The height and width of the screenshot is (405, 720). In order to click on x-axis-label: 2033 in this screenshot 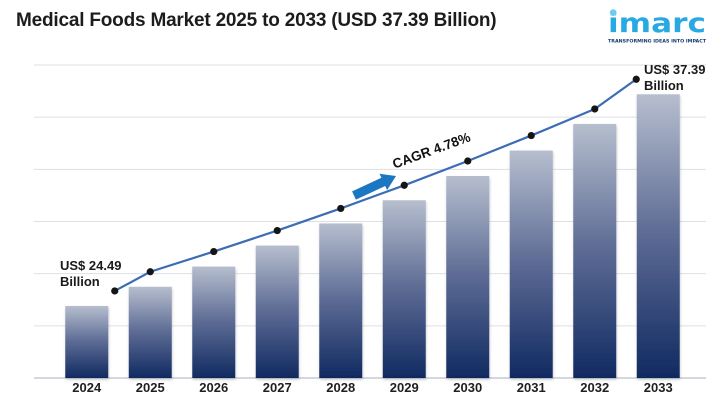, I will do `click(658, 387)`.